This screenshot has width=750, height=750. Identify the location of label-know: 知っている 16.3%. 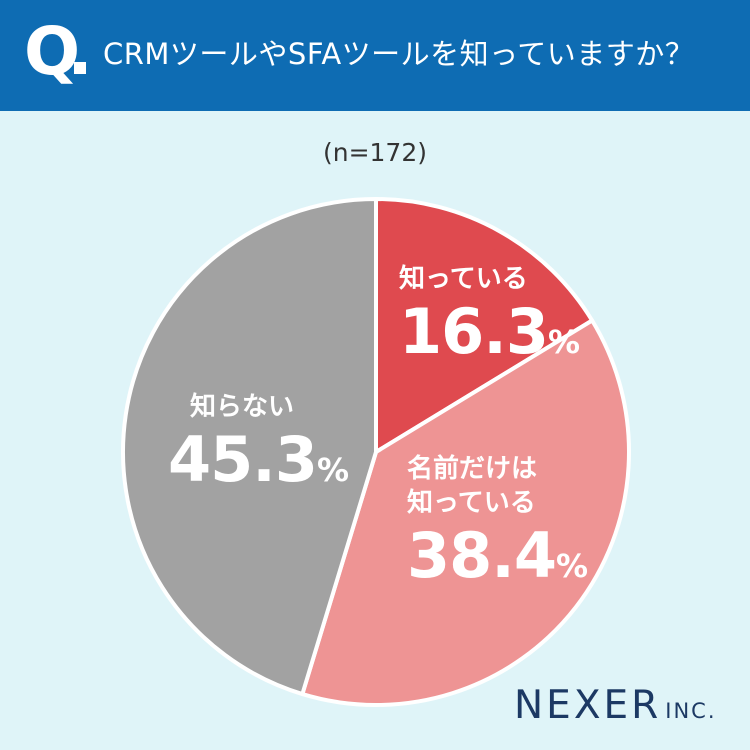
(489, 320).